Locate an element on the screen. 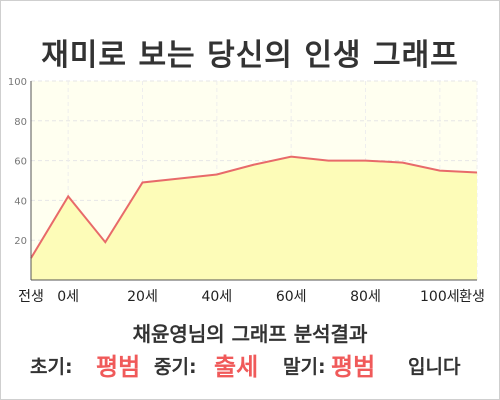 The image size is (500, 400). early-label: 초기: is located at coordinates (51, 367).